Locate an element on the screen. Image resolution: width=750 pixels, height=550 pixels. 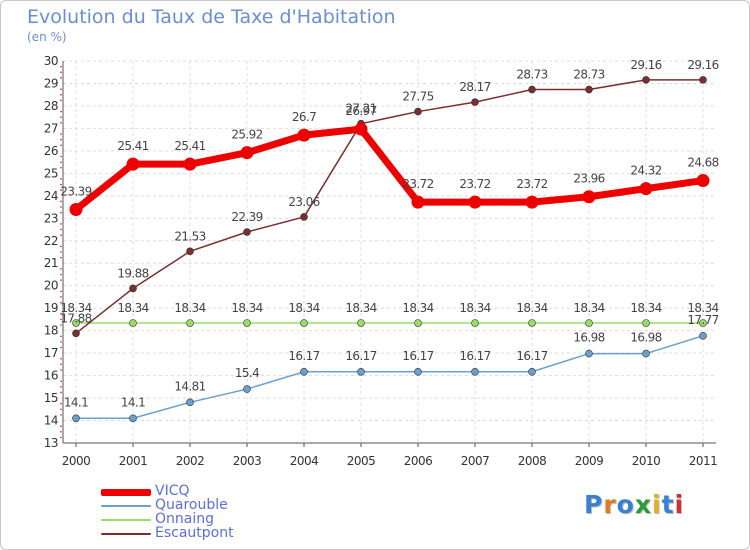
data-label-vicq: 26.97 is located at coordinates (360, 111).